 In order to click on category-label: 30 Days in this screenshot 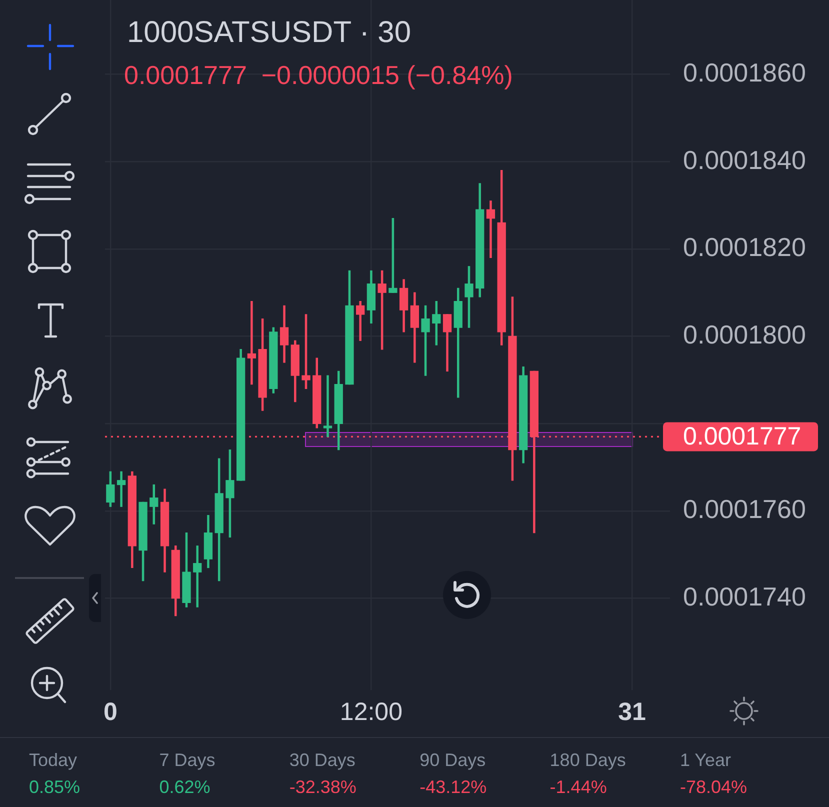, I will do `click(322, 760)`.